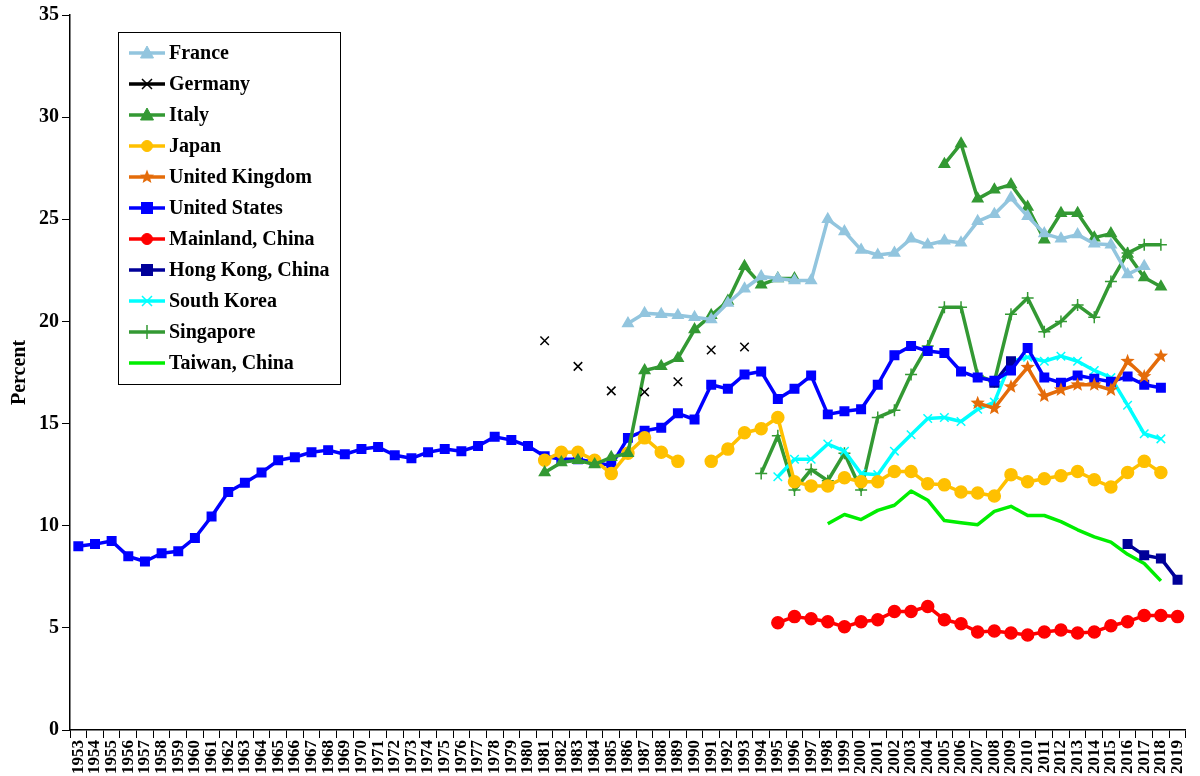 Image resolution: width=1200 pixels, height=776 pixels. I want to click on x-tick-label: 1968, so click(327, 757).